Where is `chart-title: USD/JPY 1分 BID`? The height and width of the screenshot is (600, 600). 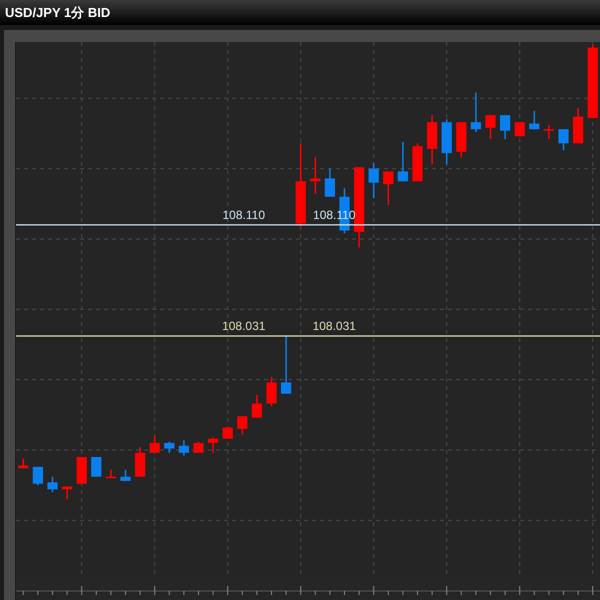
chart-title: USD/JPY 1分 BID is located at coordinates (57, 12).